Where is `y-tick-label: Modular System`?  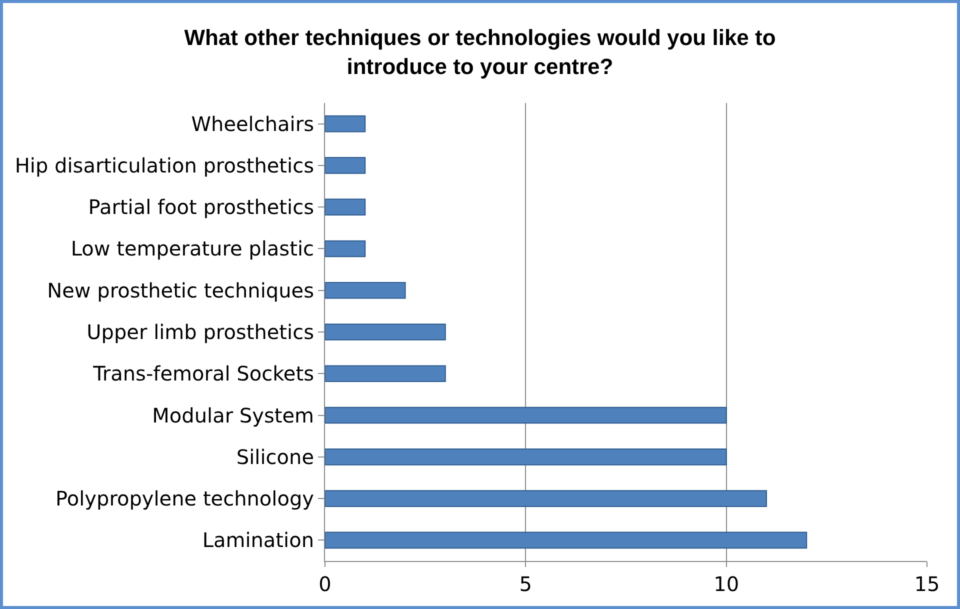
y-tick-label: Modular System is located at coordinates (233, 415).